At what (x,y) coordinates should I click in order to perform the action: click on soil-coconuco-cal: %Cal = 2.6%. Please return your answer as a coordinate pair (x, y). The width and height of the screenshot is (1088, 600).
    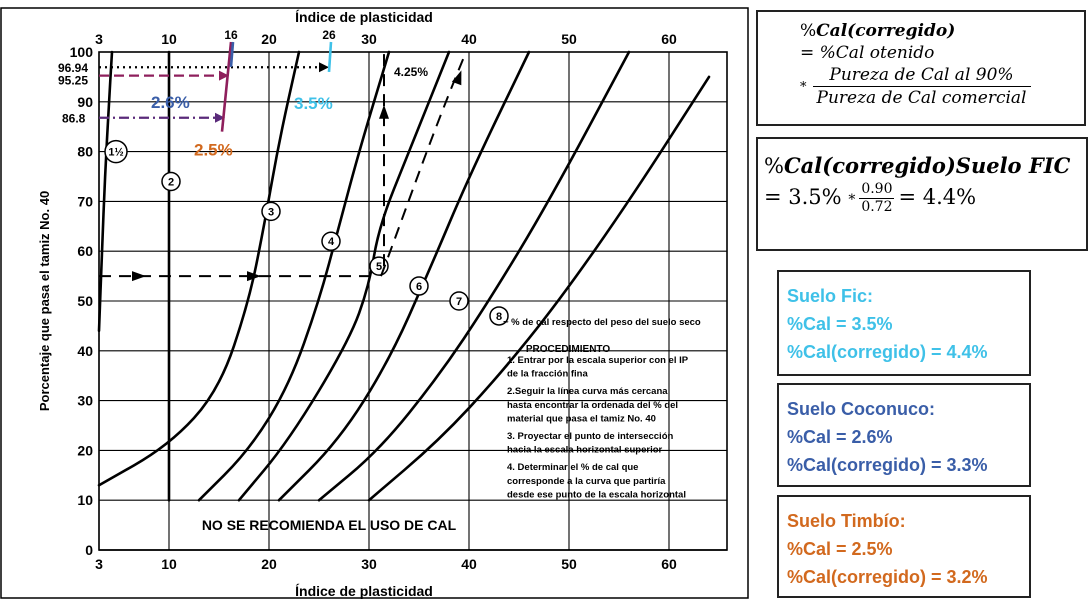
    Looking at the image, I should click on (840, 437).